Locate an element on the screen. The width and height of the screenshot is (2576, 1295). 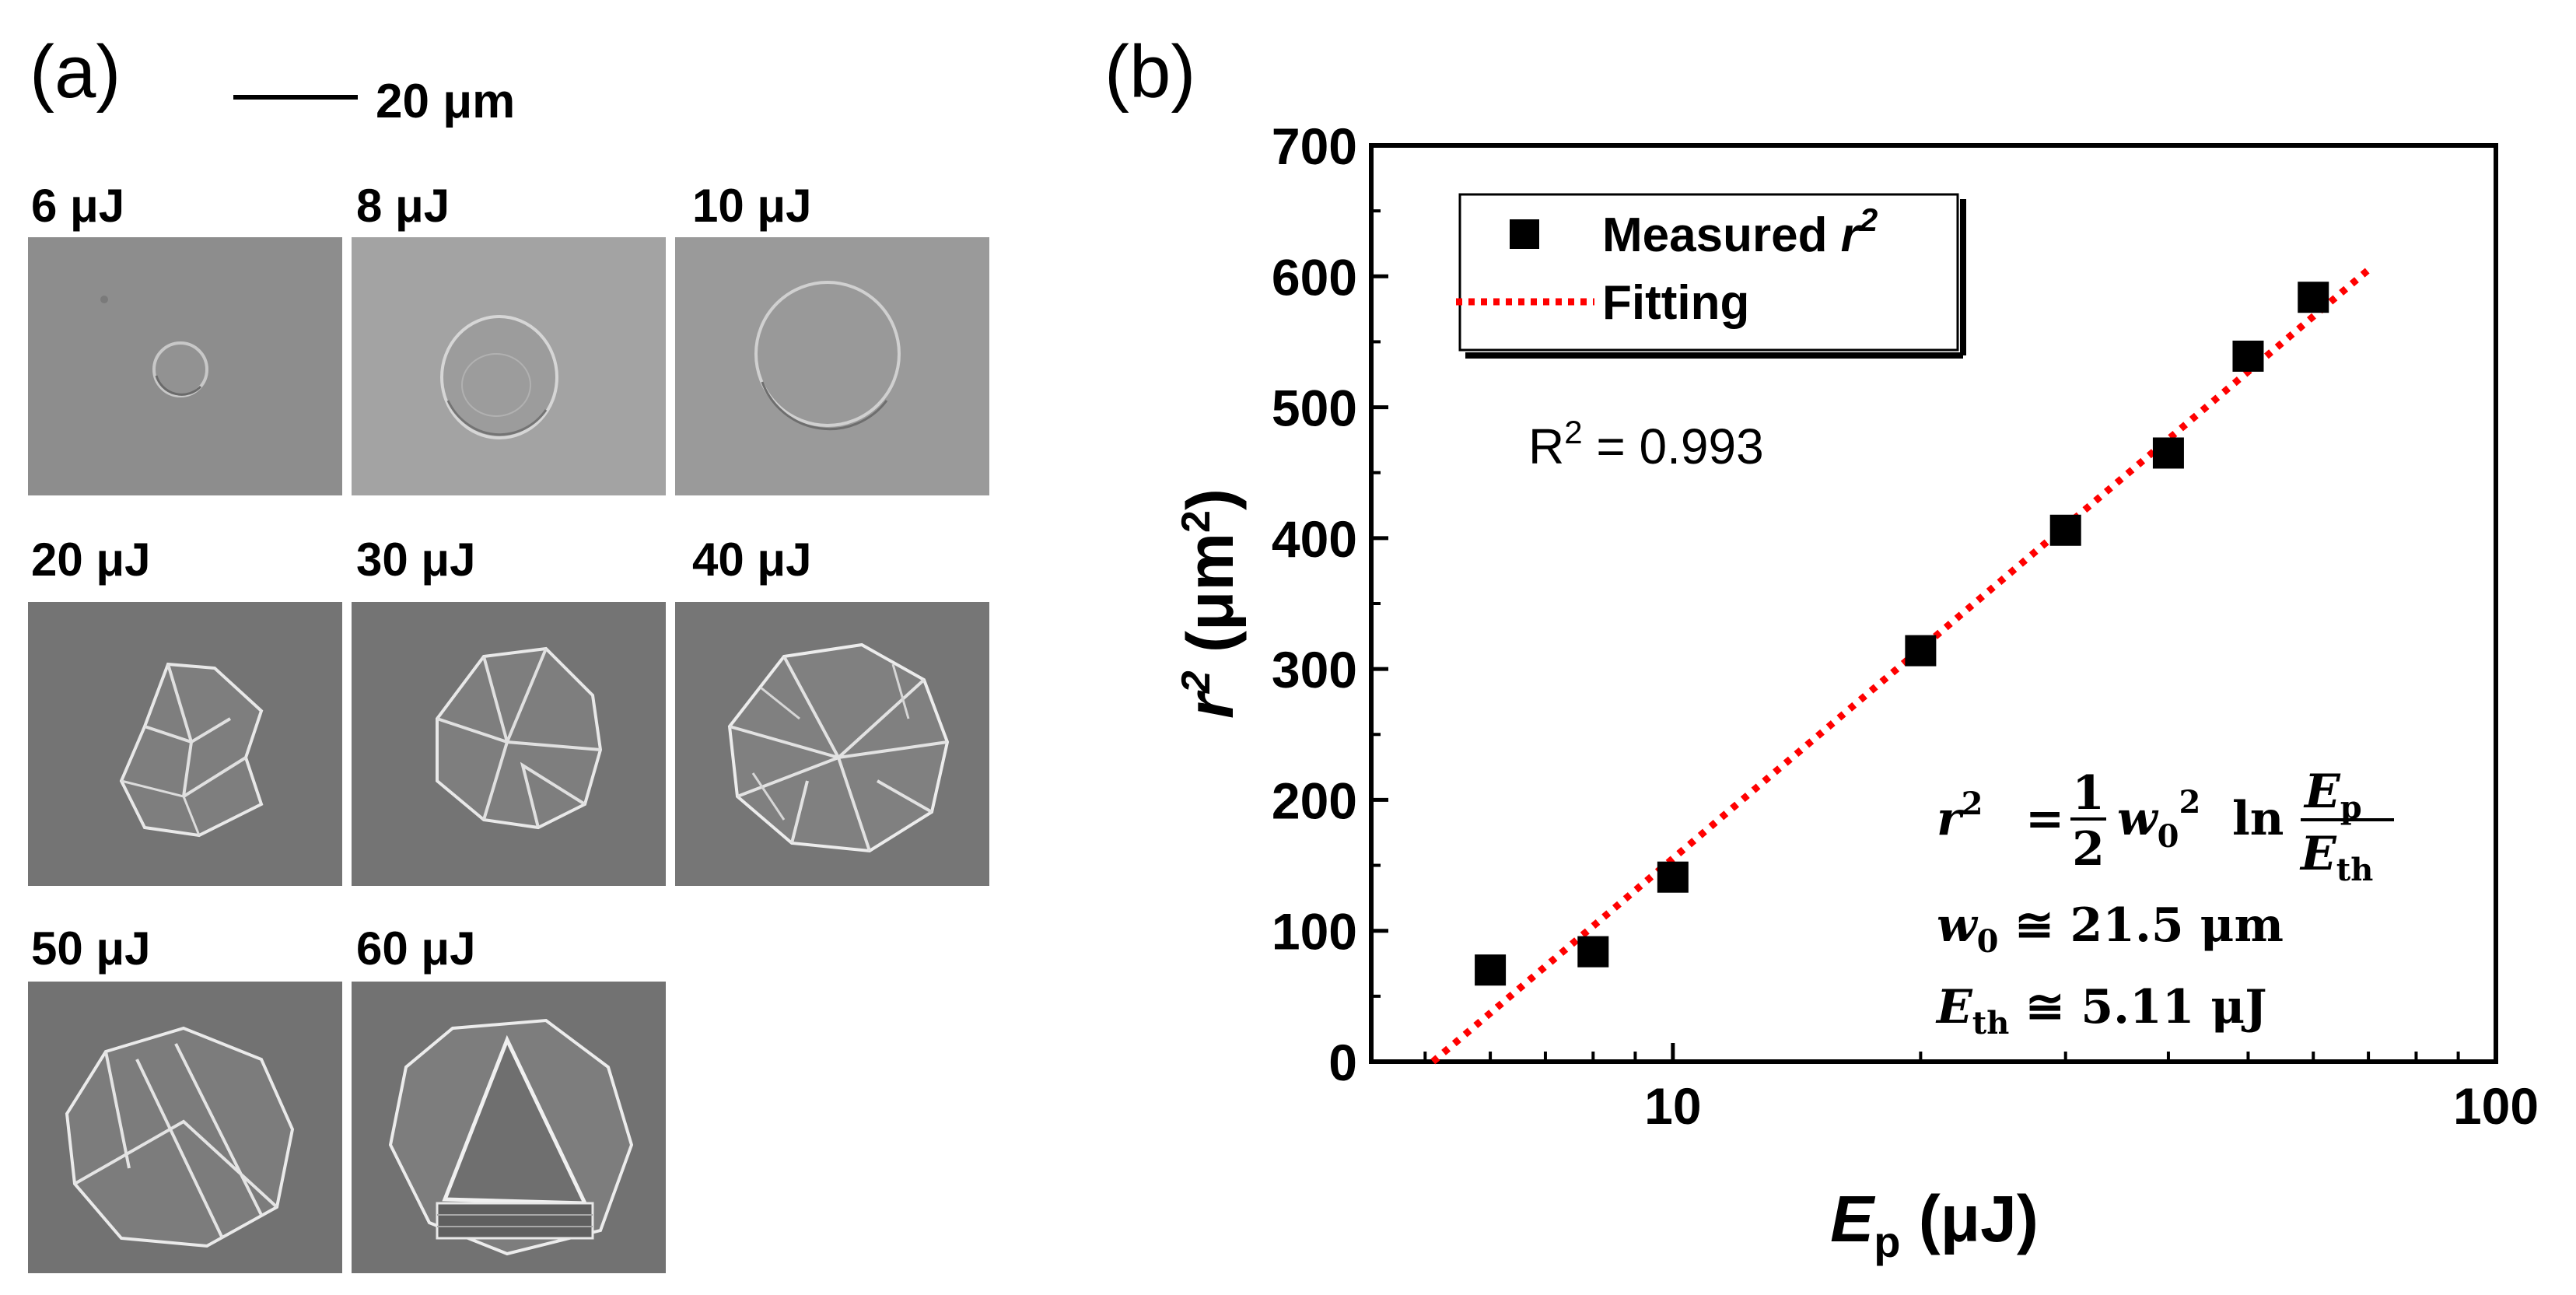
svg-text: r2 is located at coordinates (1960, 816).